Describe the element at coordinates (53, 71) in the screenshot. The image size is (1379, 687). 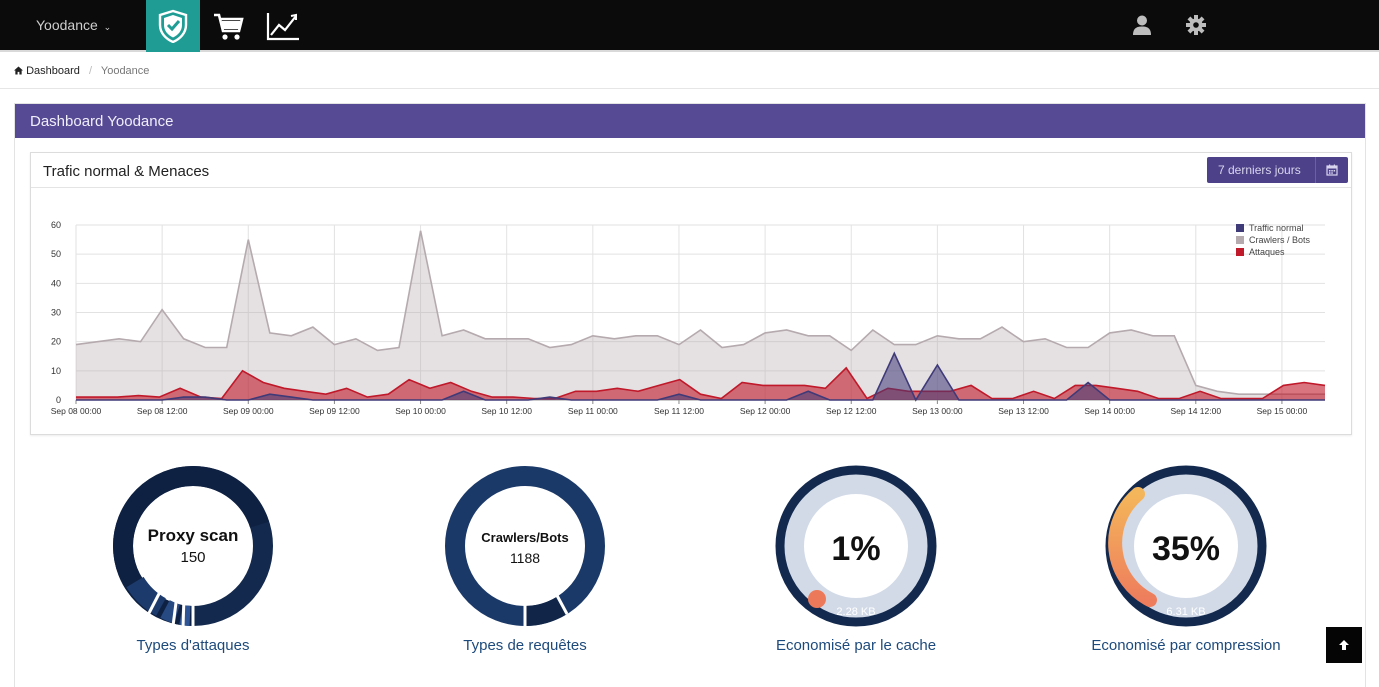
I see `breadcrumb-dashboard-link: Dashboard` at that location.